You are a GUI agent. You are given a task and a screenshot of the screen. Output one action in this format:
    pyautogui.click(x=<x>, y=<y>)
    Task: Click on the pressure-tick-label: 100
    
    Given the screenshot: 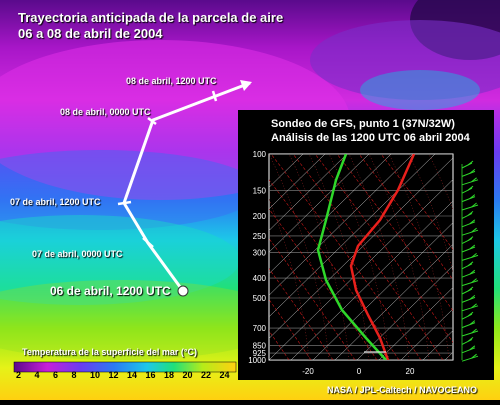 What is the action you would take?
    pyautogui.click(x=260, y=154)
    